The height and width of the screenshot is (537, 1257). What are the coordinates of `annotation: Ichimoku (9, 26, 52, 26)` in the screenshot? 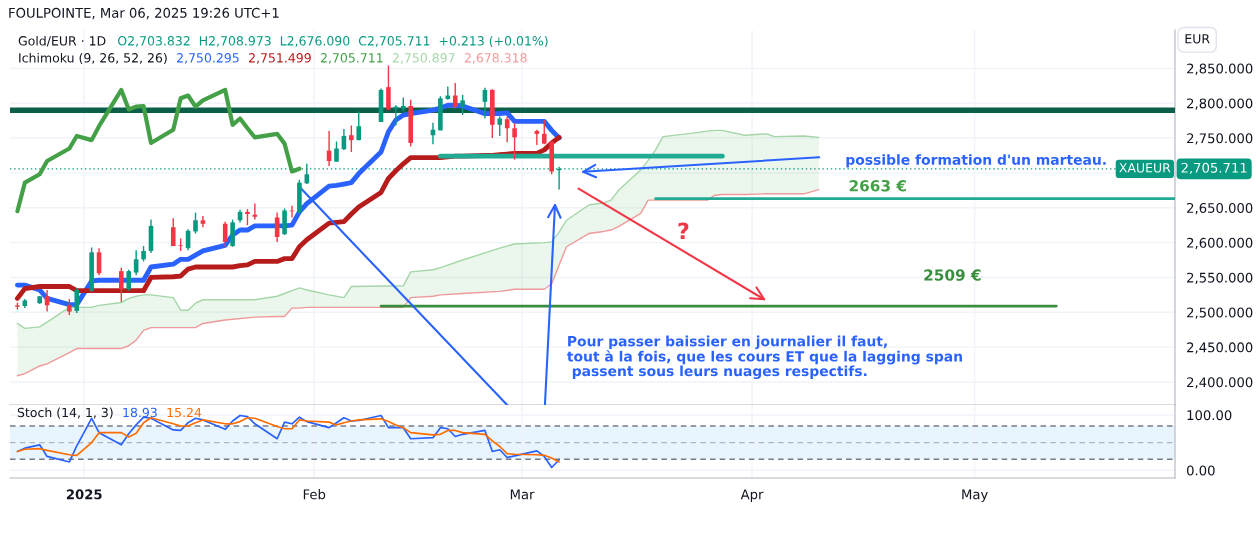 It's located at (93, 58).